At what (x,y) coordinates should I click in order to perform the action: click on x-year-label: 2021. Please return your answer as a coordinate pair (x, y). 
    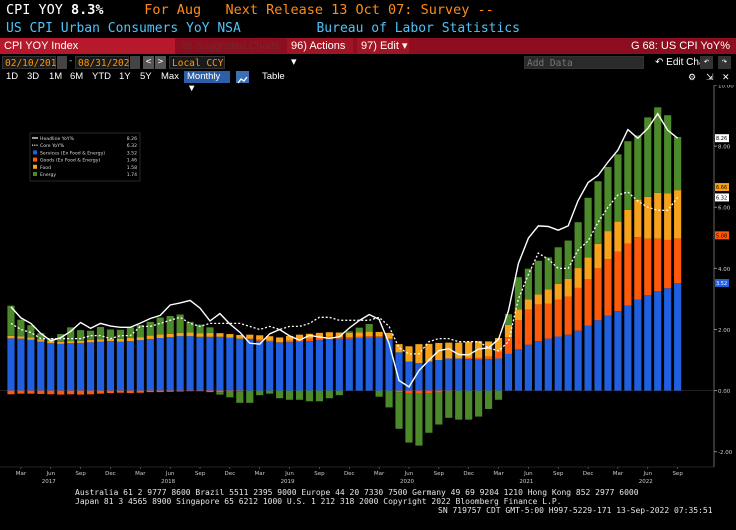
    Looking at the image, I should click on (526, 482).